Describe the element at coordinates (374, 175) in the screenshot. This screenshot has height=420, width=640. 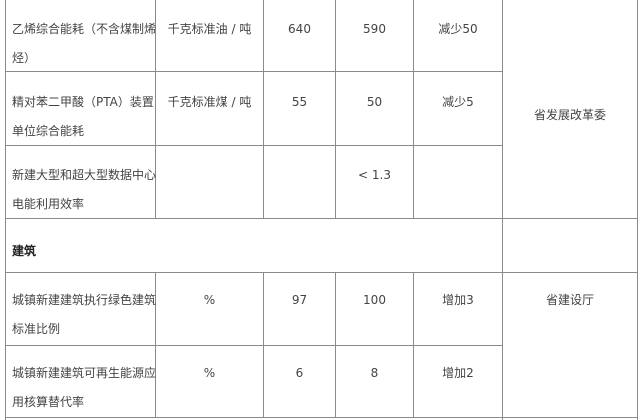
I see `target-cell: < 1.3` at that location.